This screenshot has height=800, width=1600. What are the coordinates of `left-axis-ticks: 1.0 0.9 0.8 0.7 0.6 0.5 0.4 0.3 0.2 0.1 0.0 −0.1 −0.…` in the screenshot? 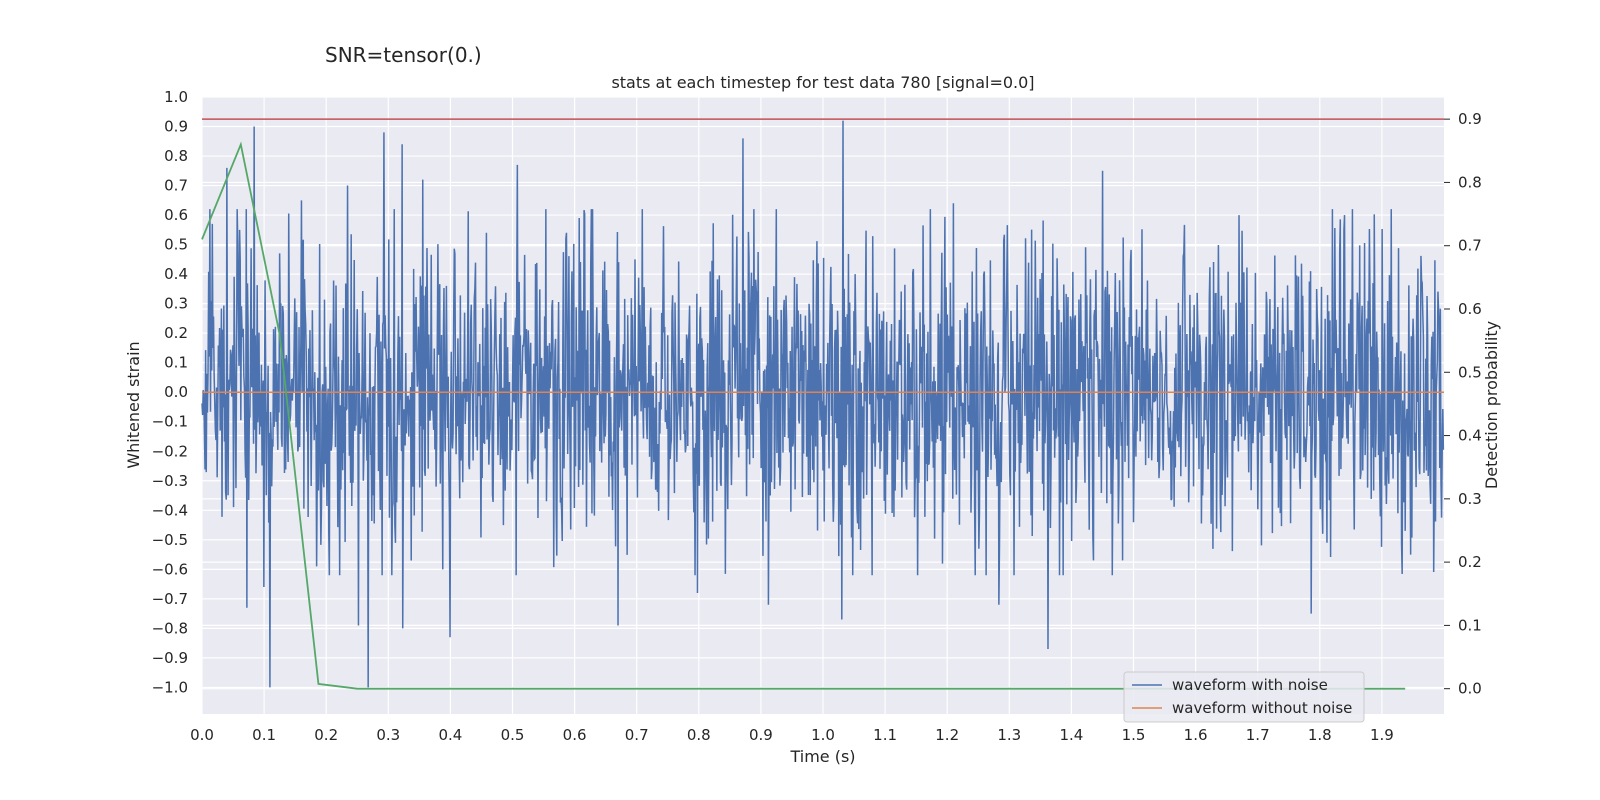 It's located at (170, 392).